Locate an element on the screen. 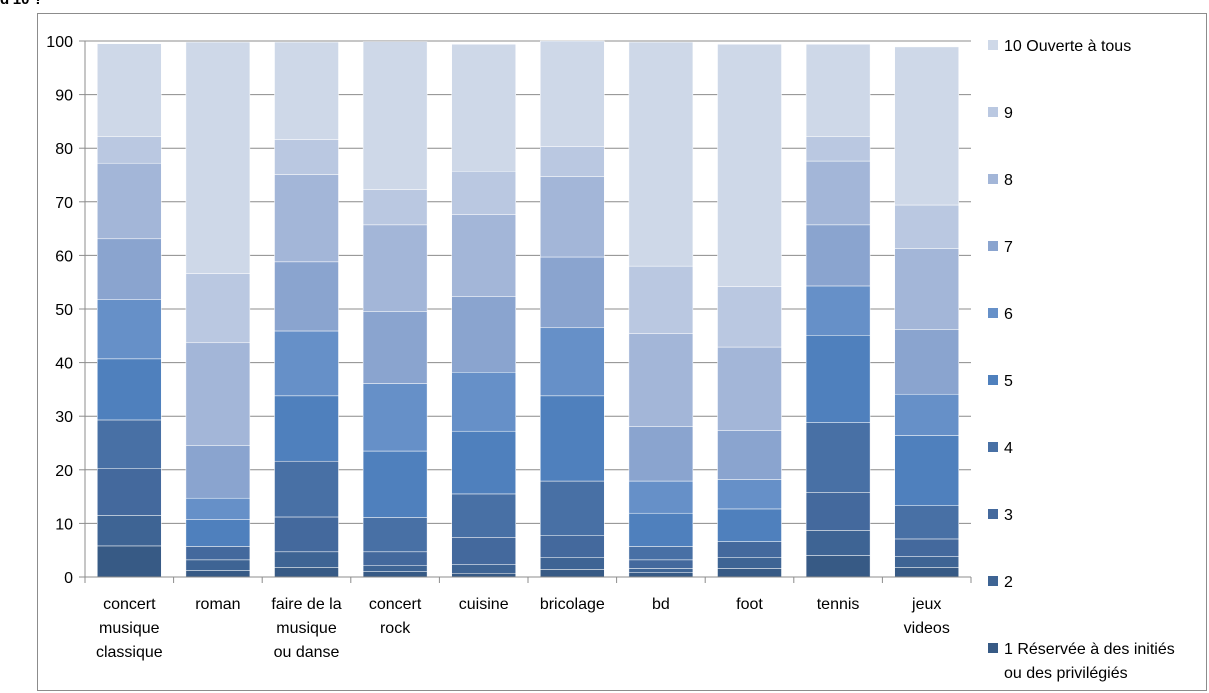  legend-label: 3 is located at coordinates (1008, 515).